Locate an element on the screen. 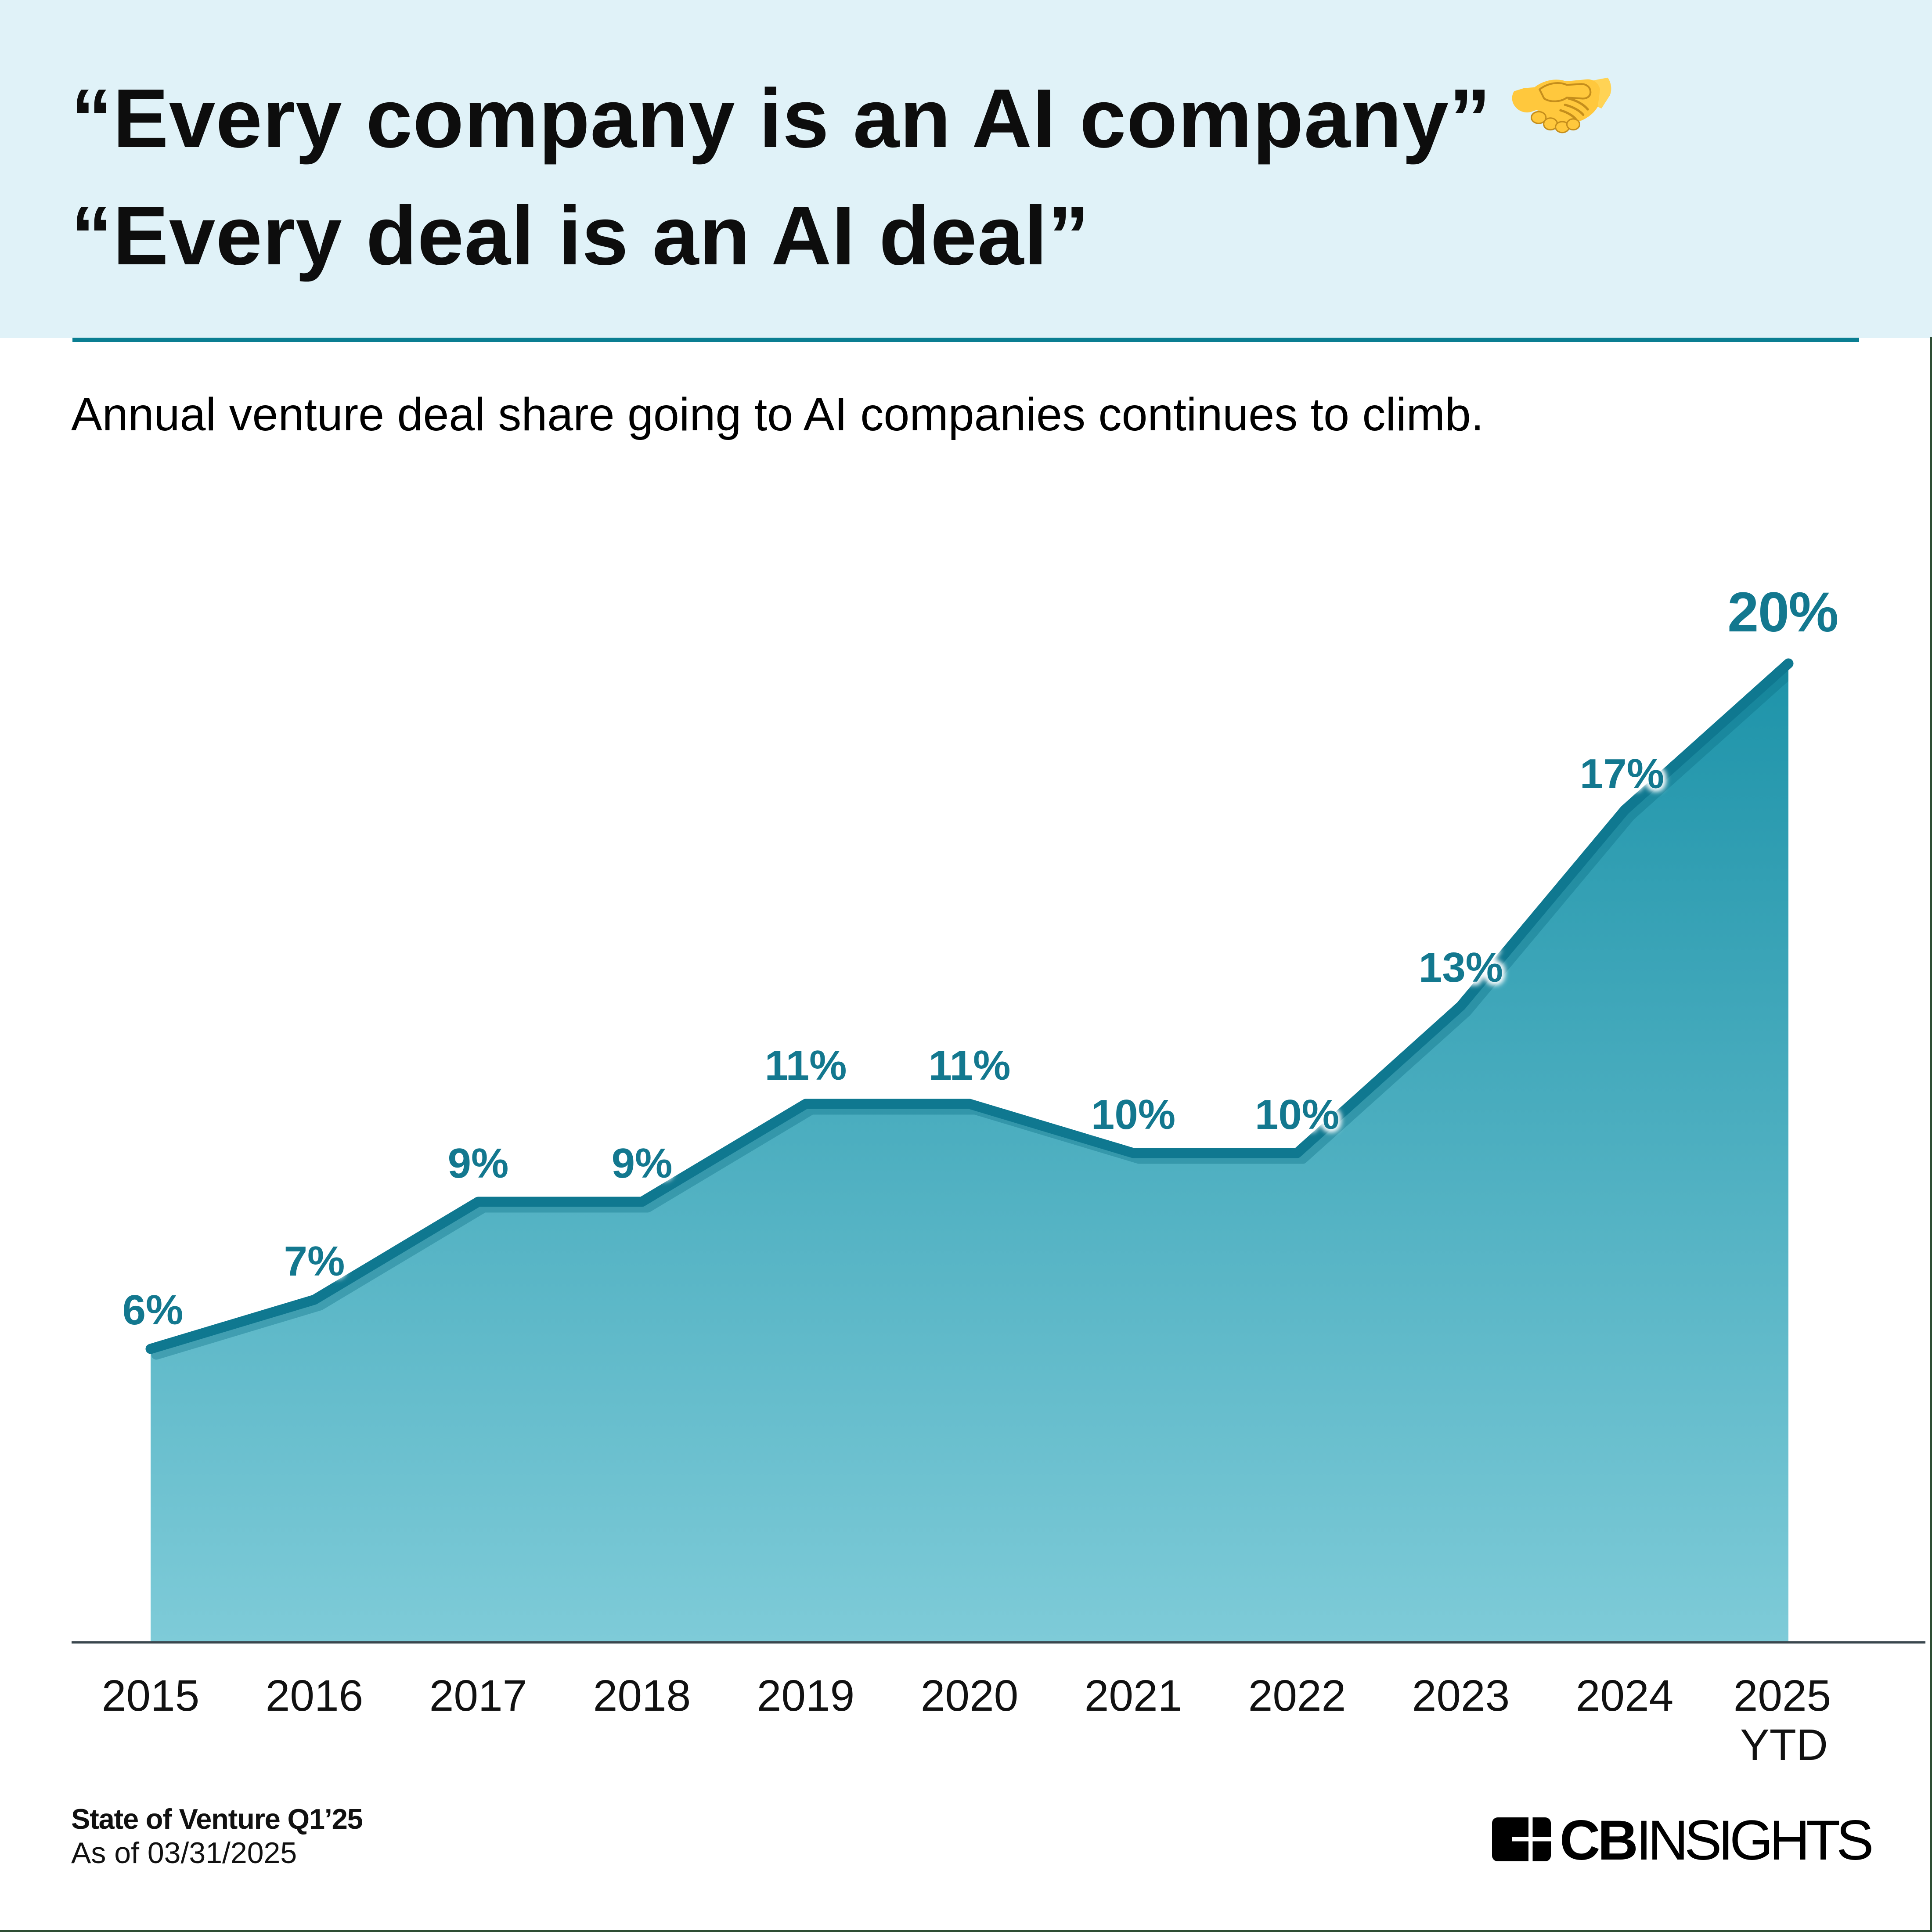  svg-text: YTD is located at coordinates (1784, 1745).